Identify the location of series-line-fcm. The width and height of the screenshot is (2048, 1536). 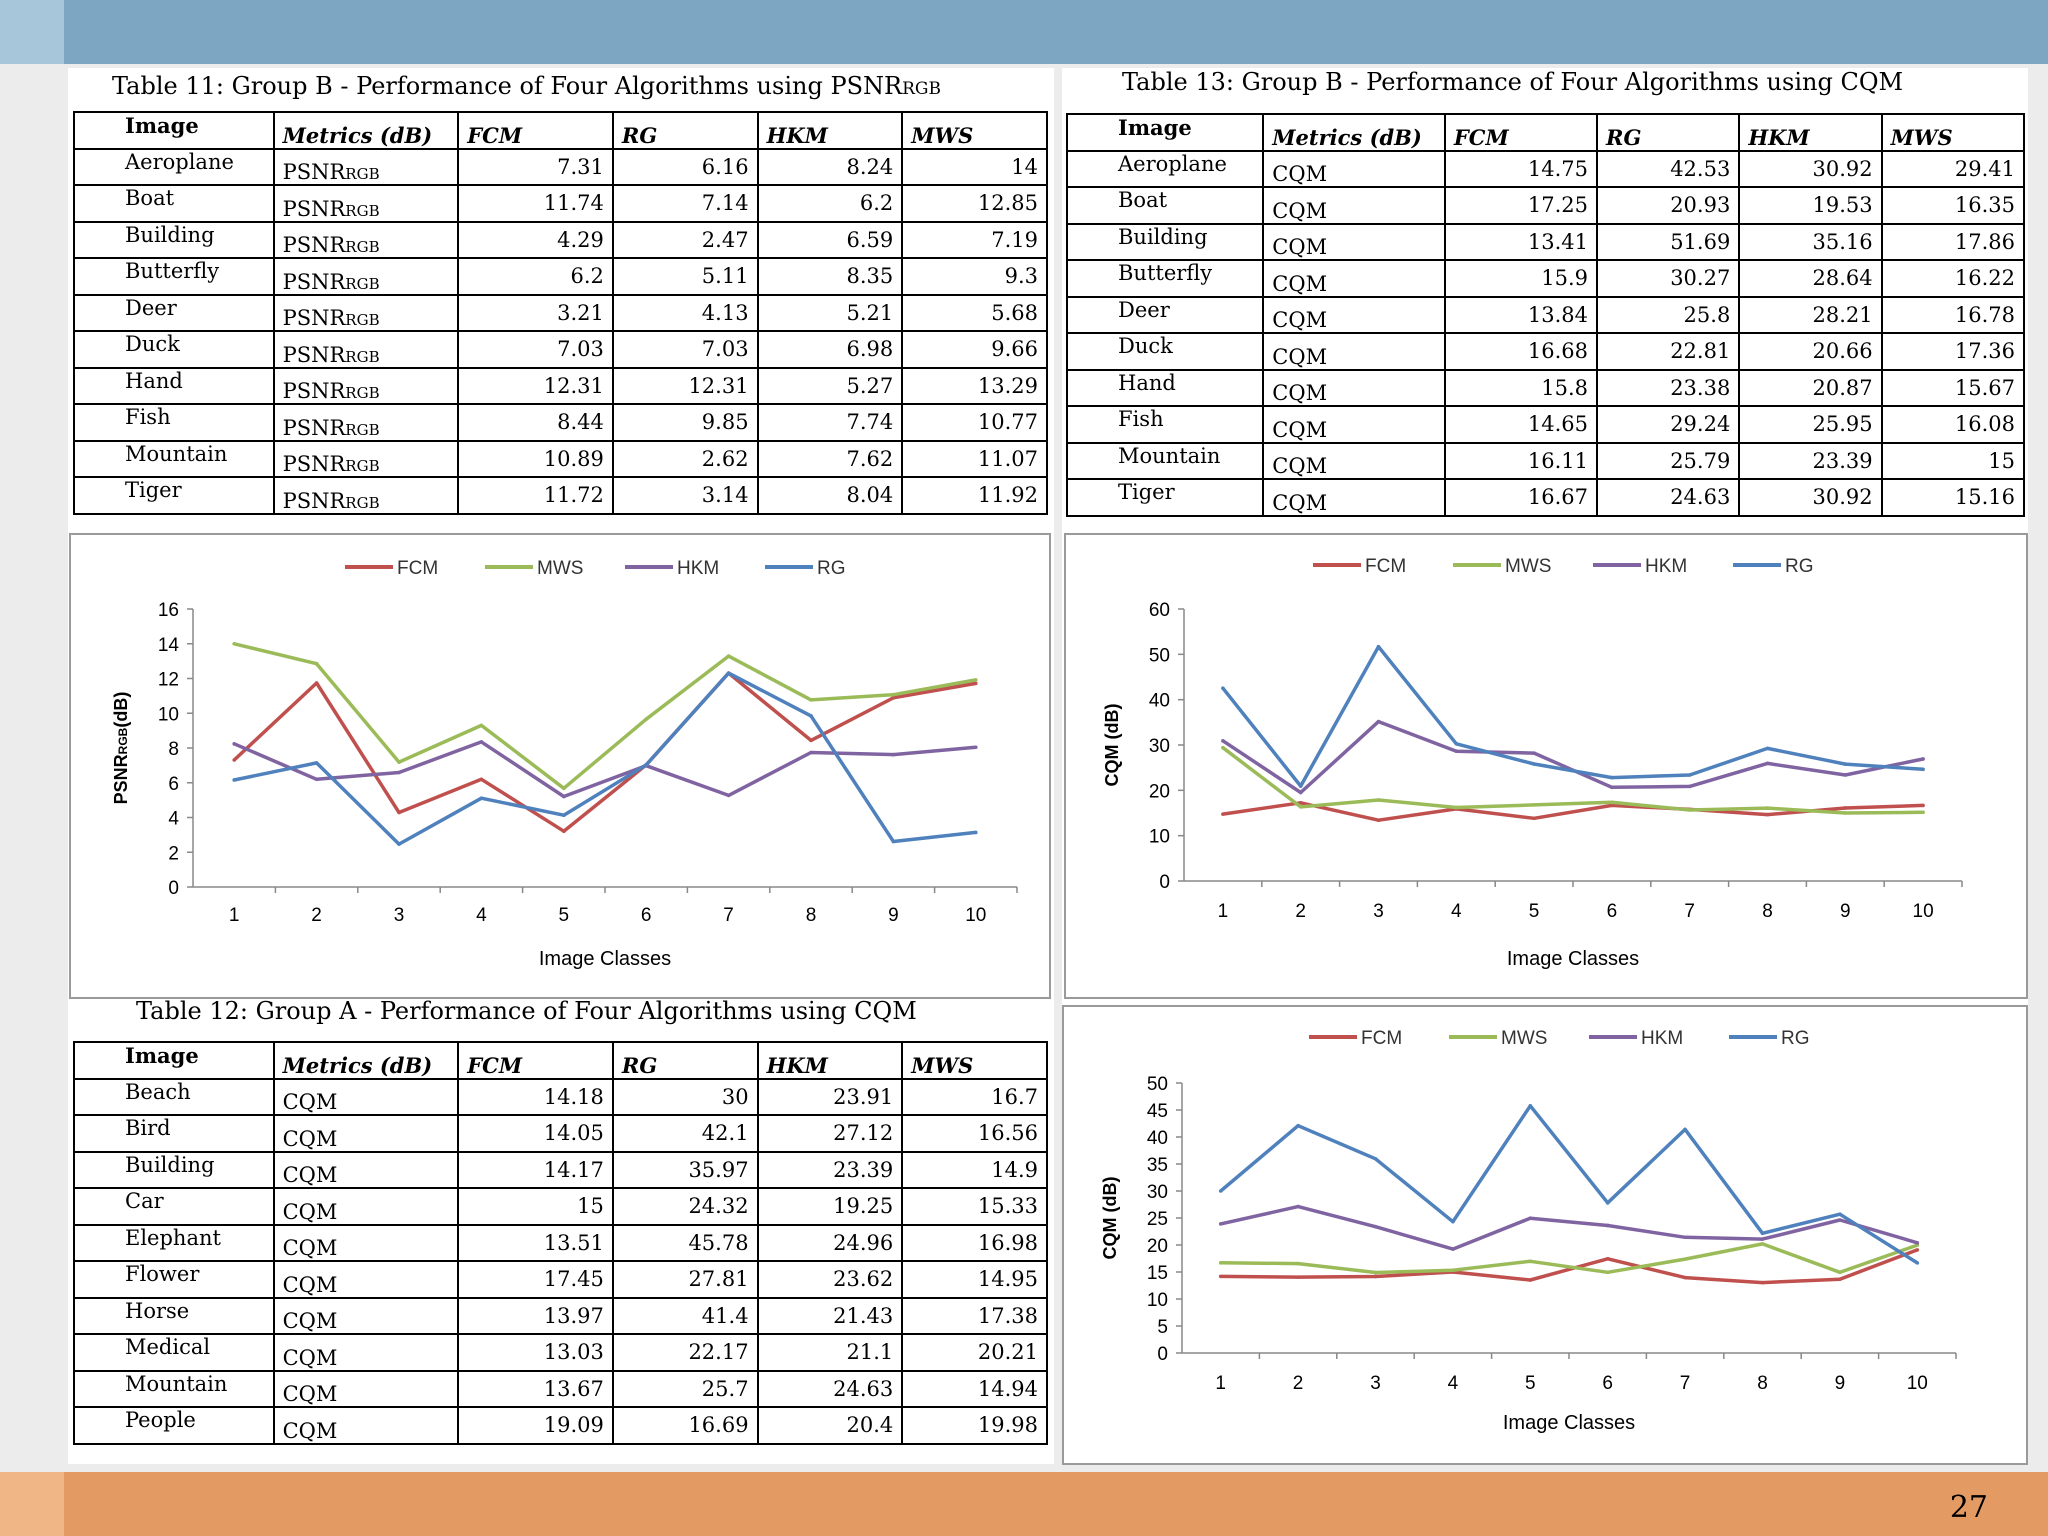
(605, 752).